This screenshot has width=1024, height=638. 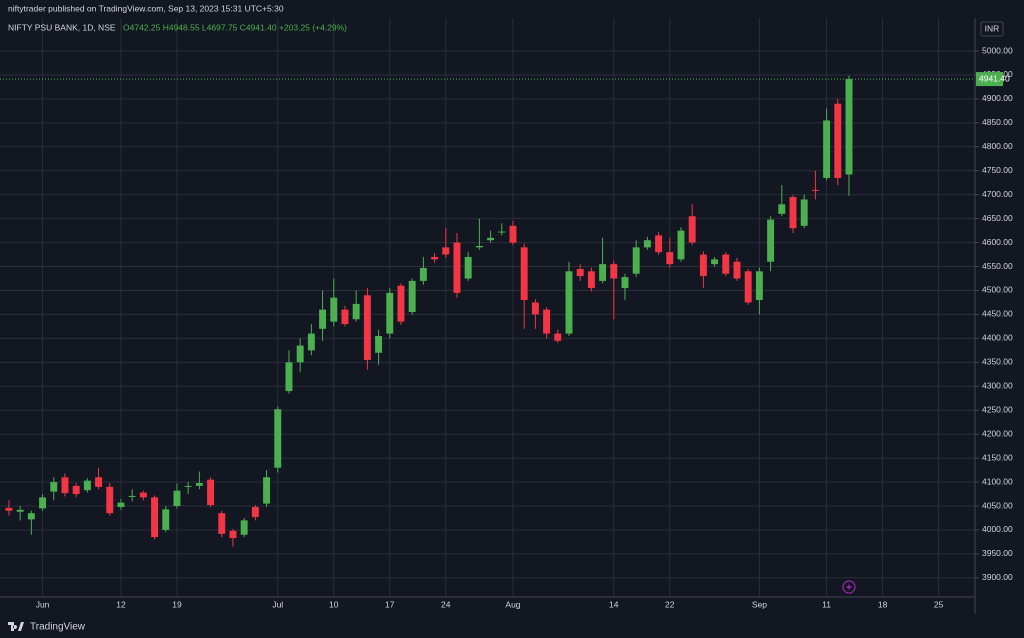 What do you see at coordinates (997, 457) in the screenshot?
I see `y-tick-label: 4150.00` at bounding box center [997, 457].